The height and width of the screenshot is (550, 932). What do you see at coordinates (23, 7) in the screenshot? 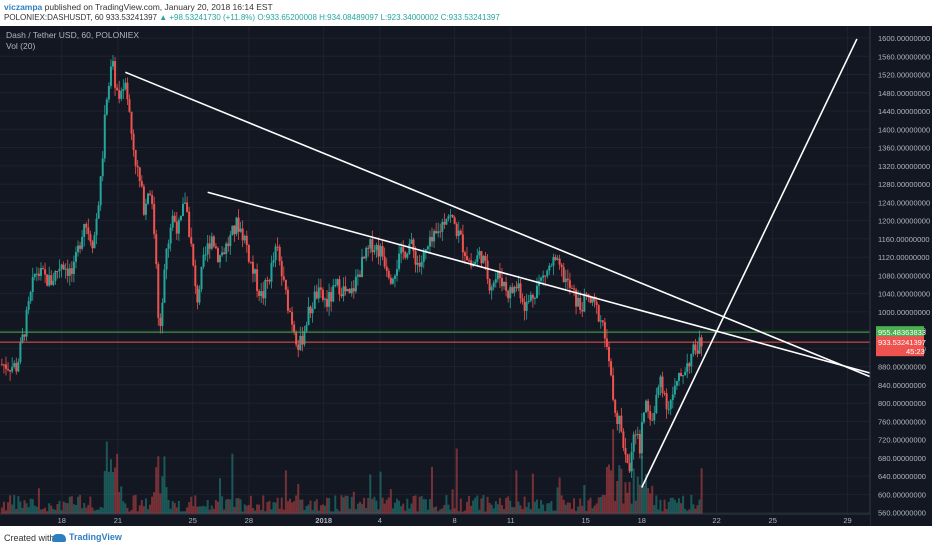
I see `author-link: viczampa` at bounding box center [23, 7].